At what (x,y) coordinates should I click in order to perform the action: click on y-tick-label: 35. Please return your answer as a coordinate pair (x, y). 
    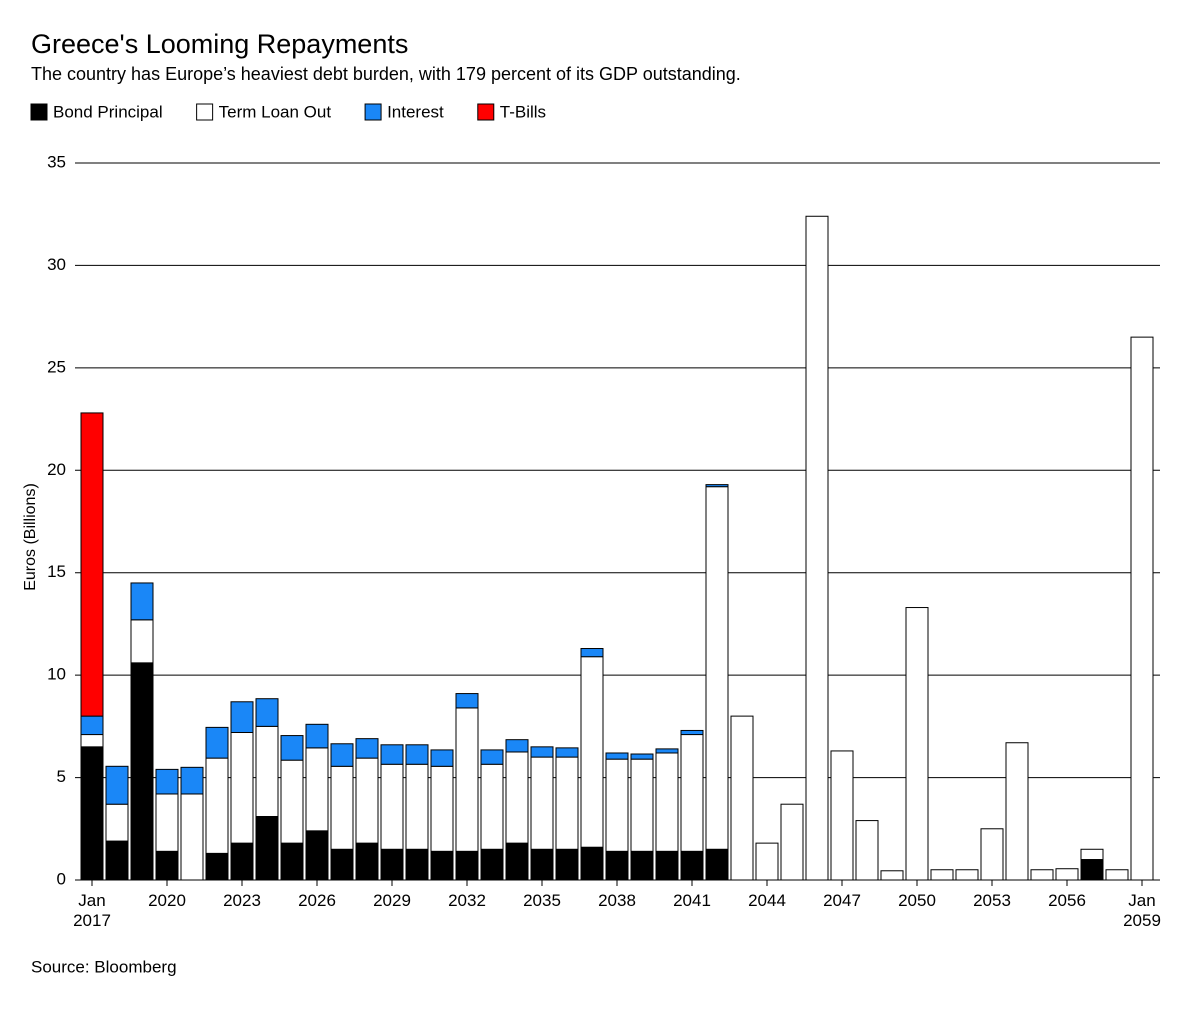
    Looking at the image, I should click on (56, 161).